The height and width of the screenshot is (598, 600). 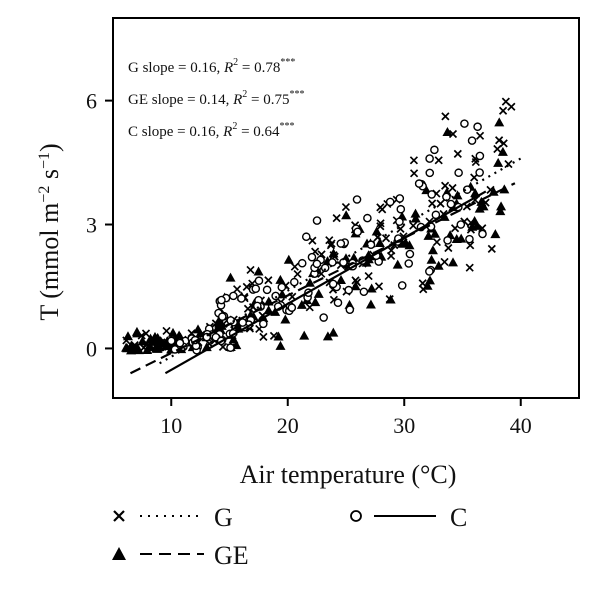 I want to click on y-tick-label: 0, so click(x=91, y=348).